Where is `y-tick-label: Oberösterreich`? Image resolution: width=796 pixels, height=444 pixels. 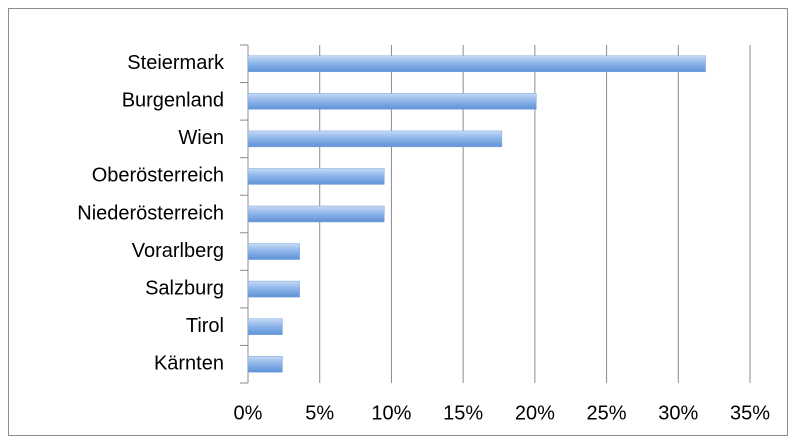 y-tick-label: Oberösterreich is located at coordinates (158, 176).